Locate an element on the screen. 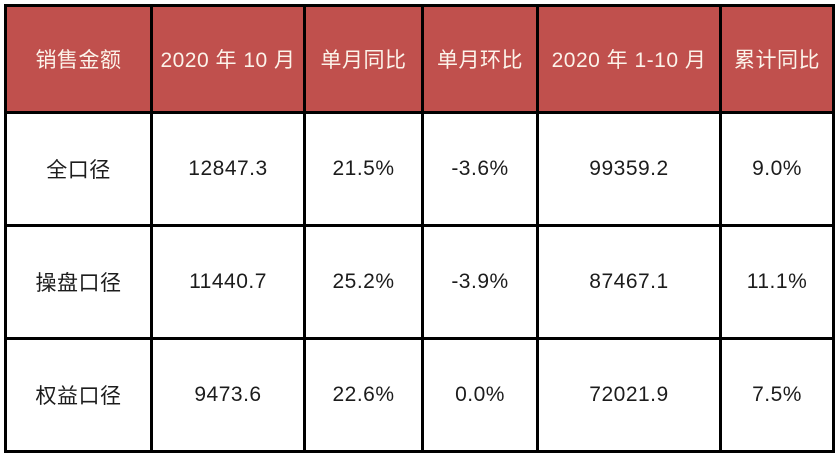 The image size is (836, 454). row-label: 操盘口径 is located at coordinates (78, 282).